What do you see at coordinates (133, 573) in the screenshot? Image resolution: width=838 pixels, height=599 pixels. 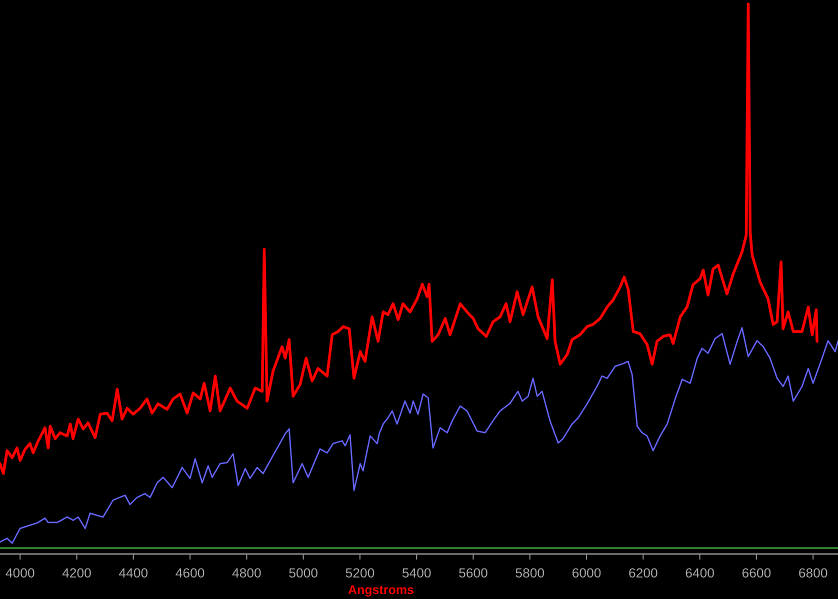 I see `x-tick-label: 4400` at bounding box center [133, 573].